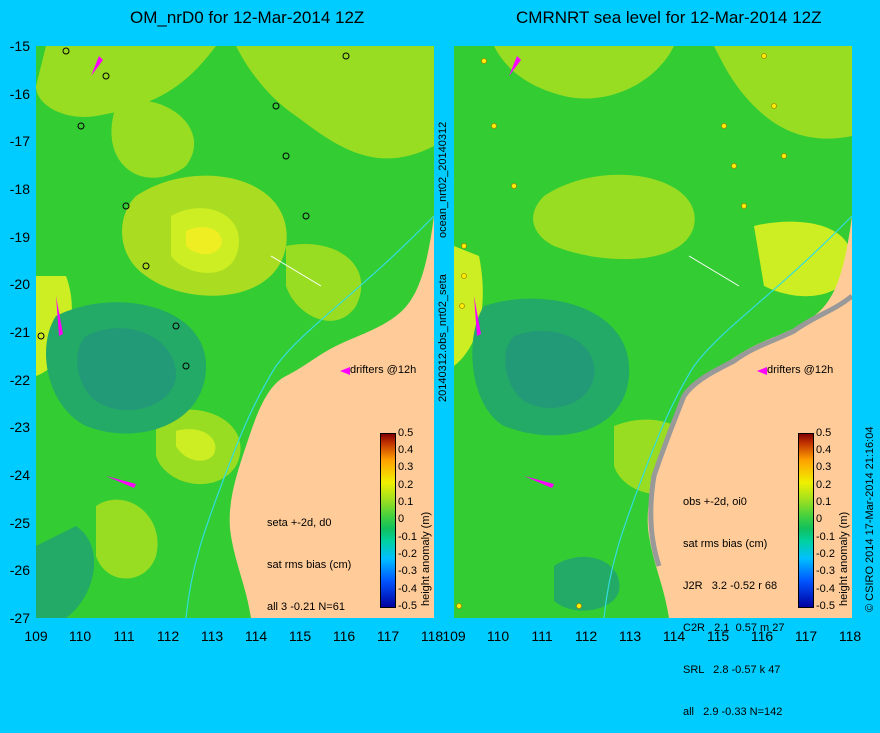 The image size is (880, 733). Describe the element at coordinates (19, 141) in the screenshot. I see `lat-tick: -17` at that location.